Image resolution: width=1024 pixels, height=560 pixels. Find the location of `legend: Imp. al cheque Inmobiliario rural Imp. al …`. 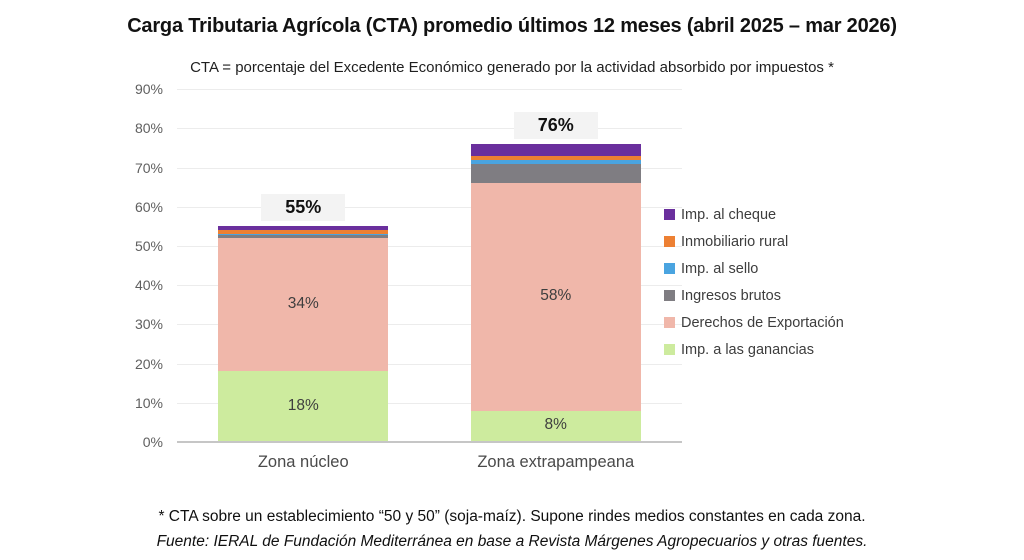

legend: Imp. al cheque Inmobiliario rural Imp. al … is located at coordinates (754, 282).